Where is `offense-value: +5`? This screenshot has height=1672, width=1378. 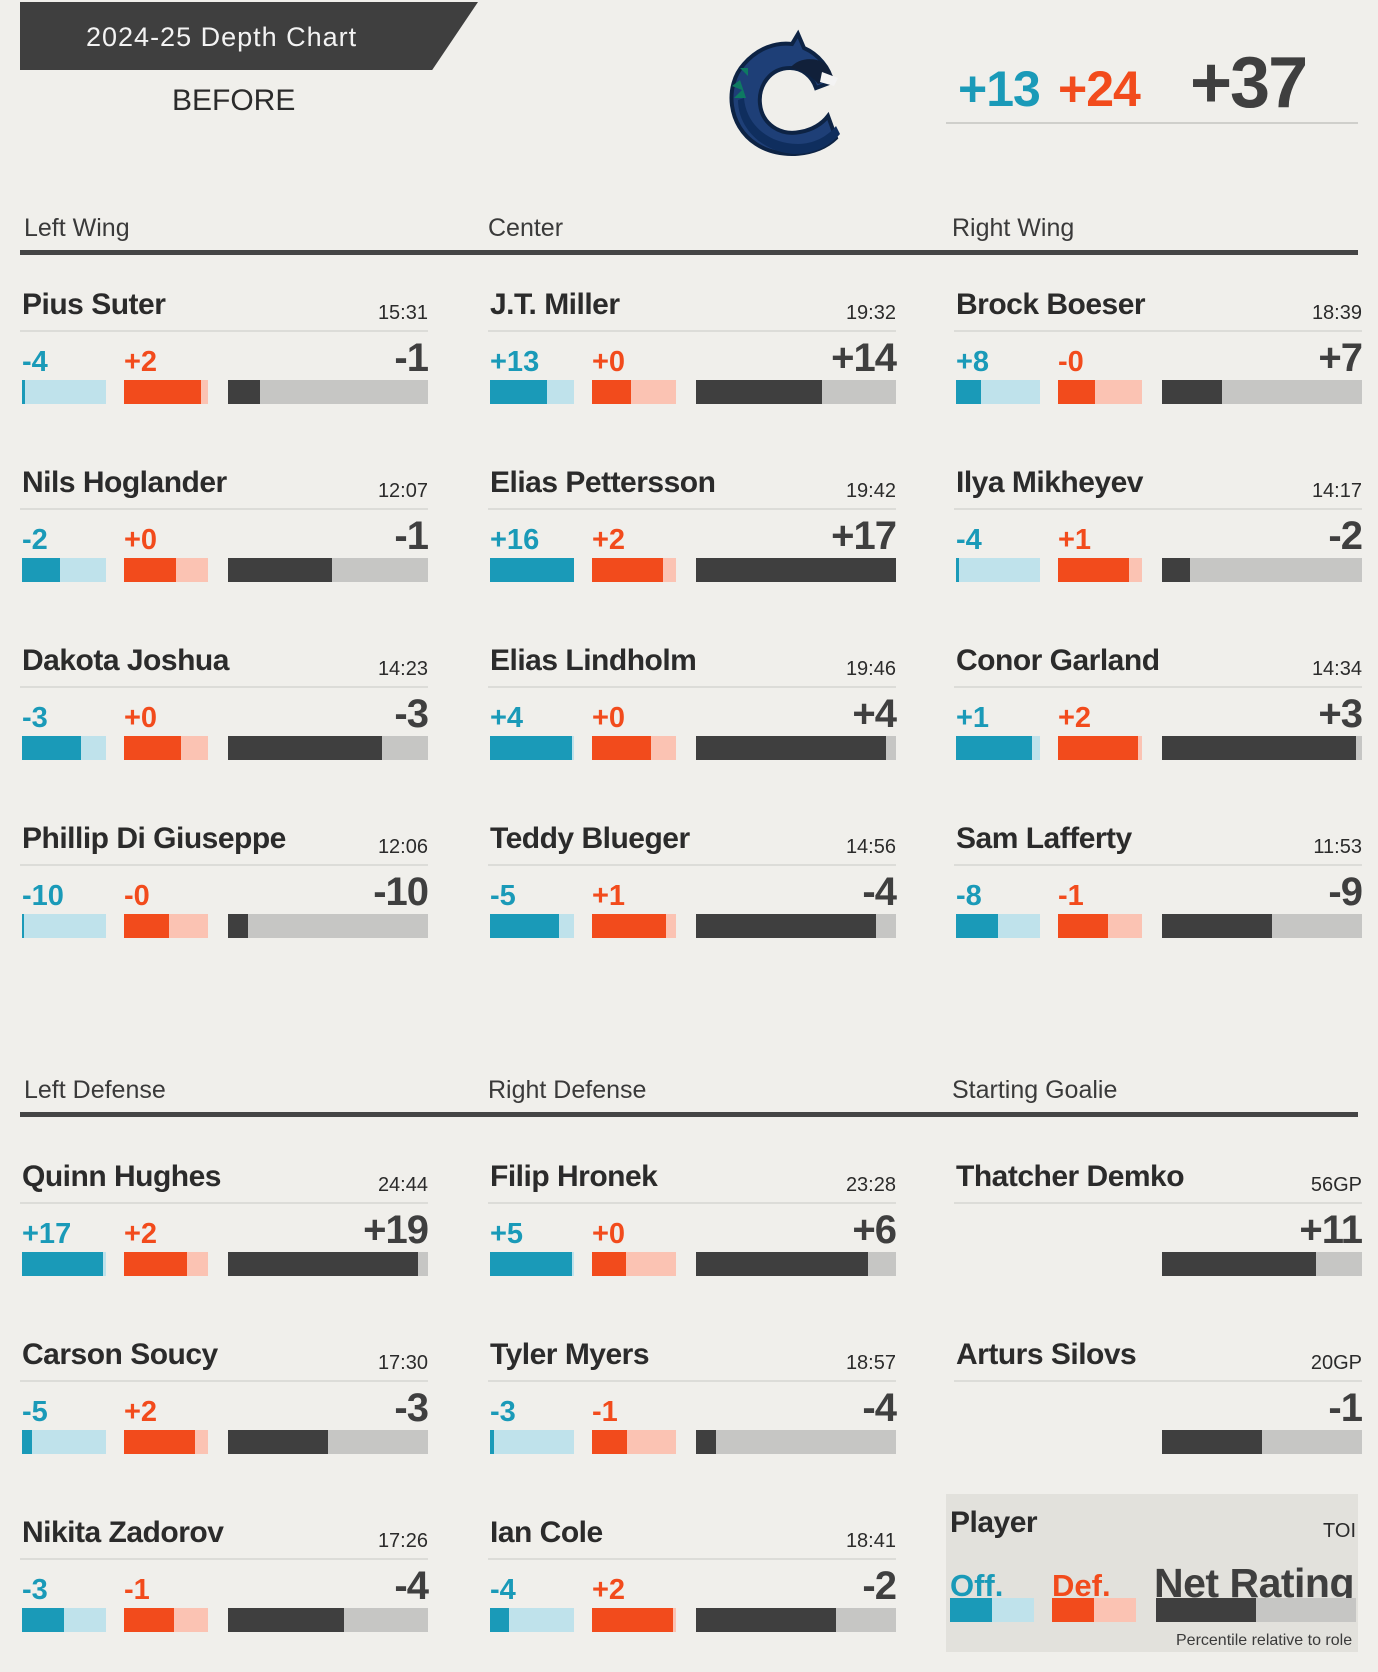
offense-value: +5 is located at coordinates (507, 1234).